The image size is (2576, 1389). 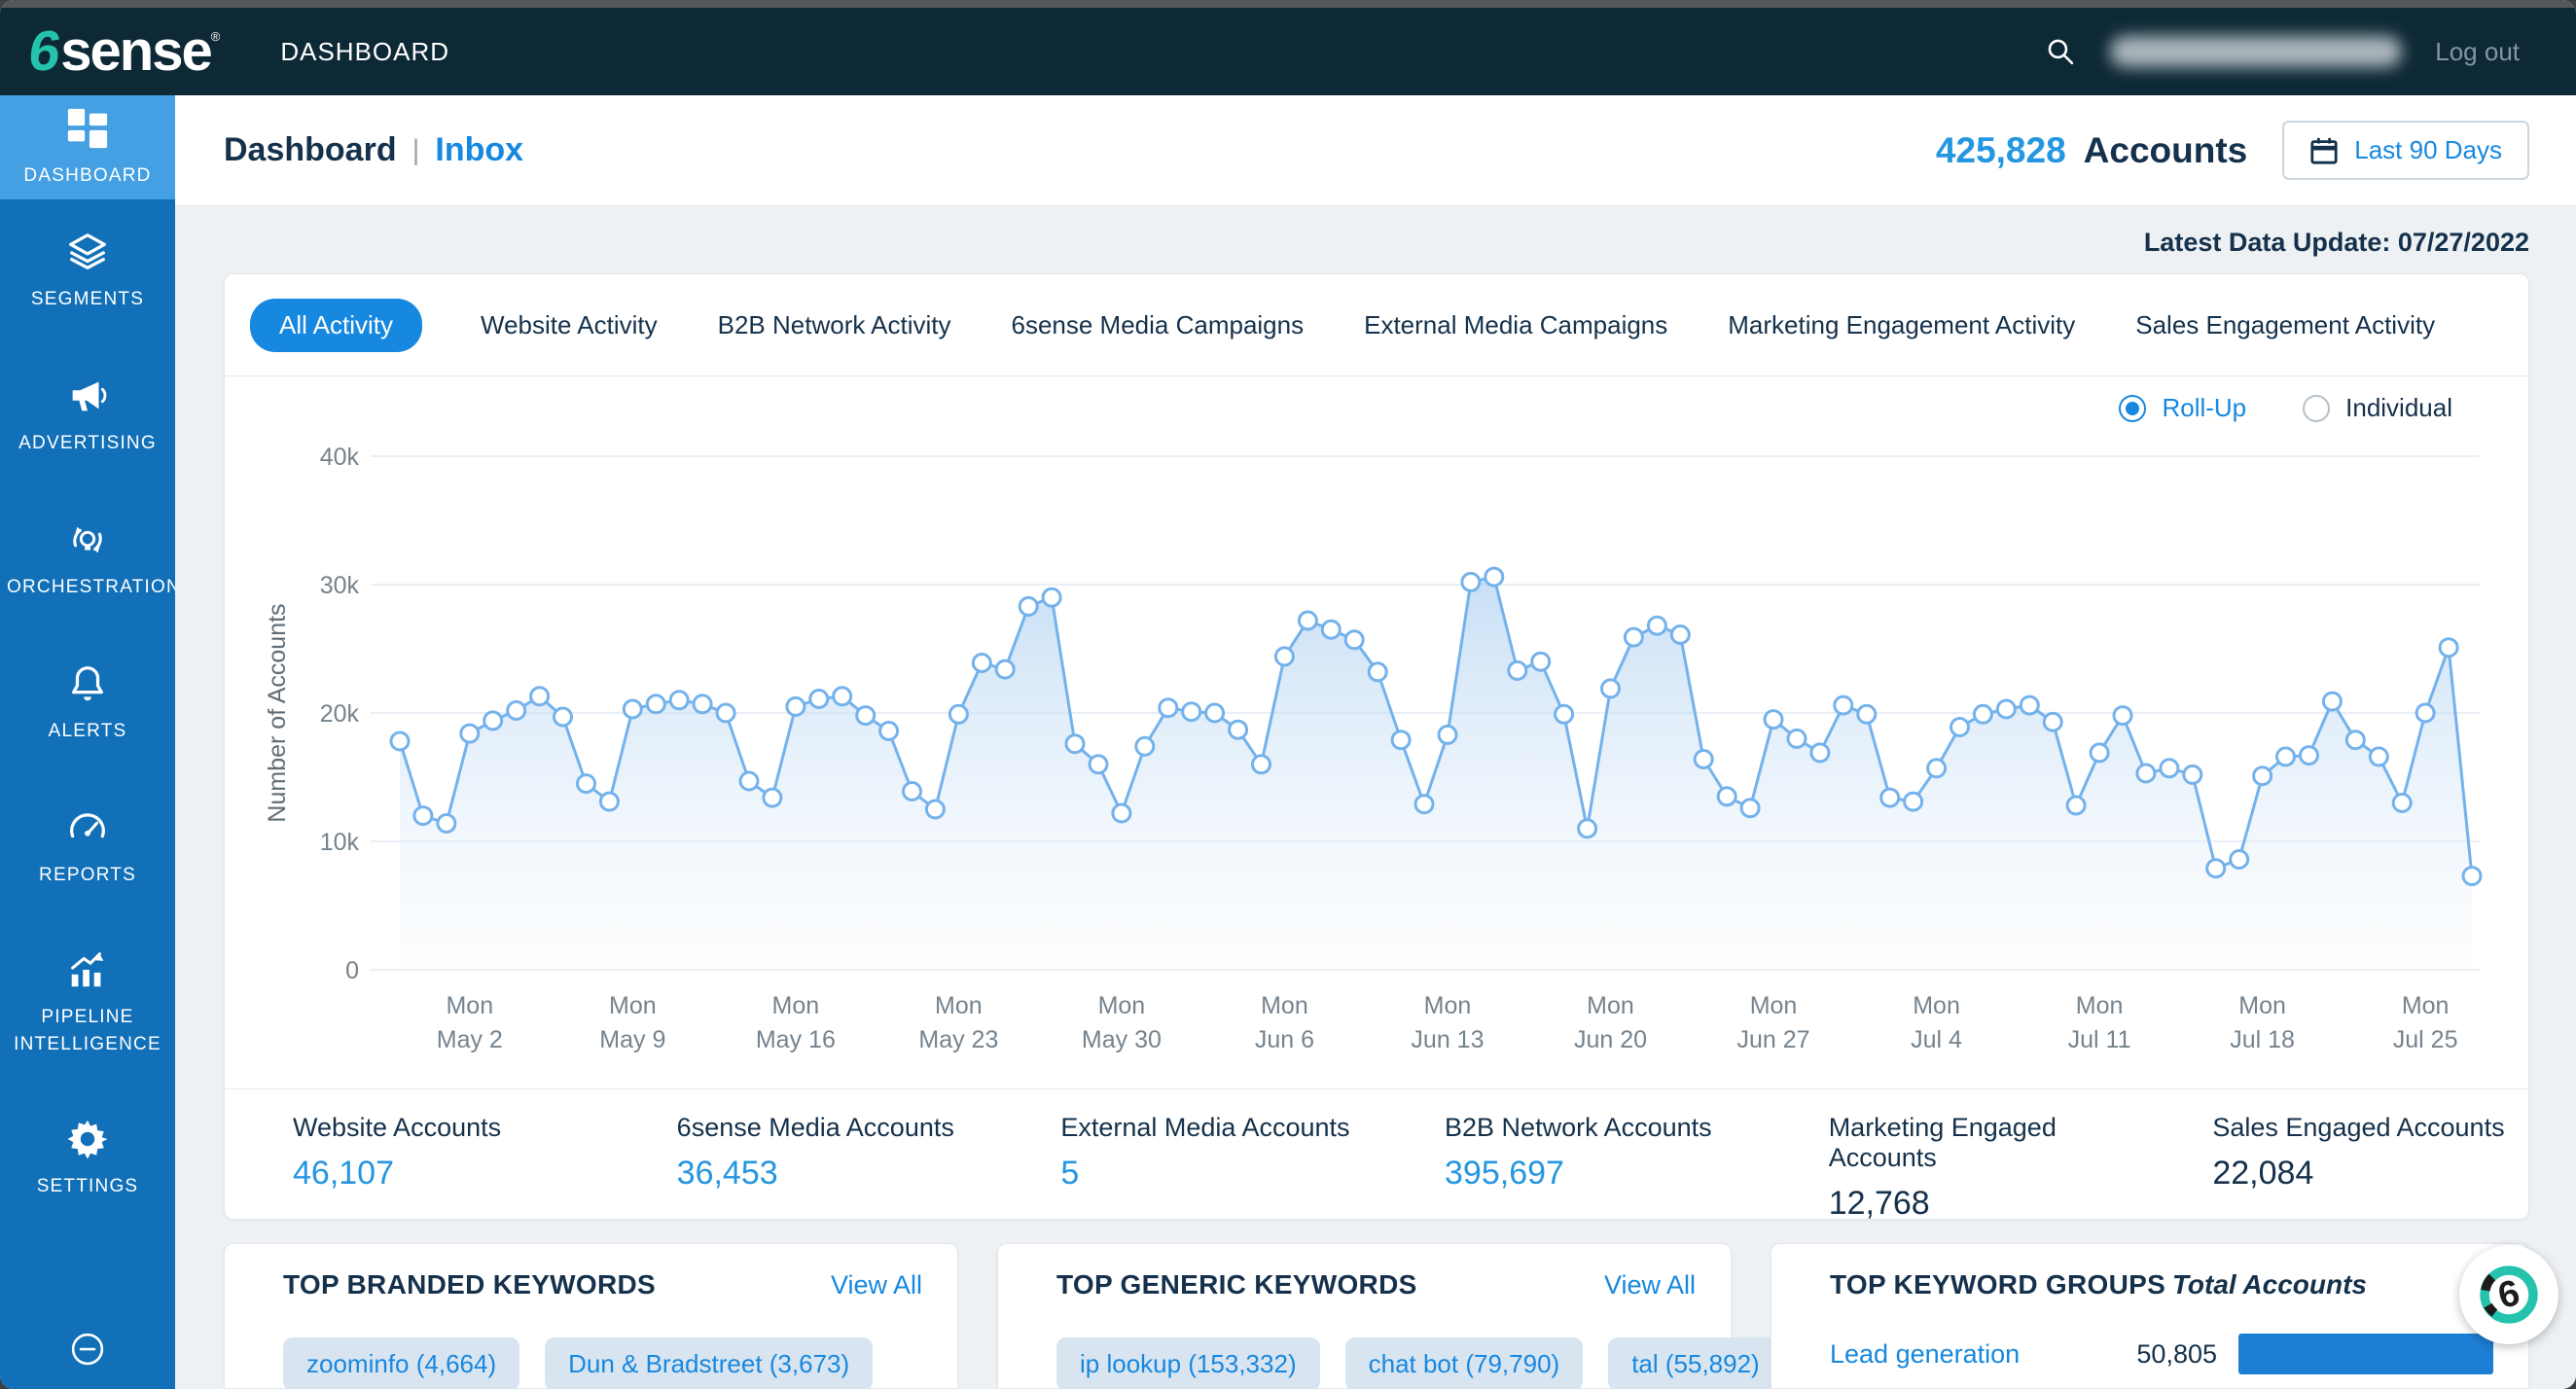 I want to click on branded-view-all-link: View All, so click(x=876, y=1285).